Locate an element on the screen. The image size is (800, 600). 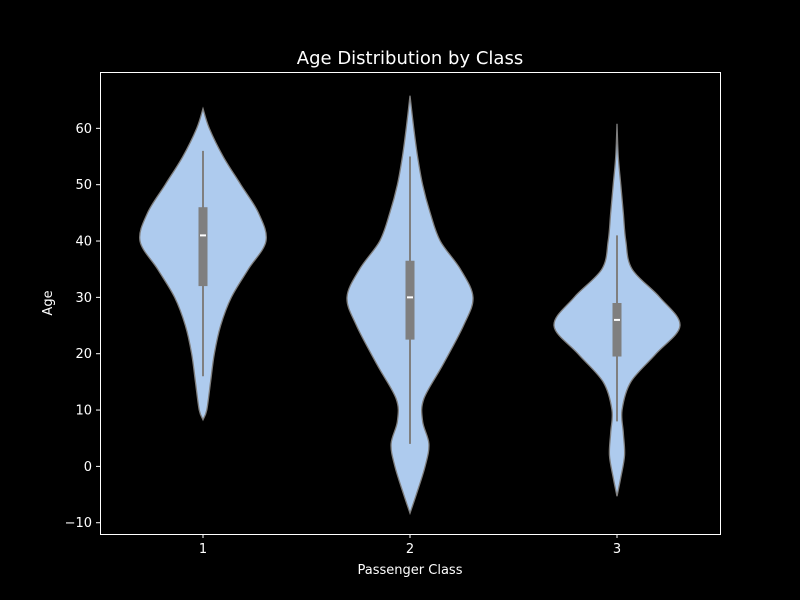
x-tick-label: 1 is located at coordinates (203, 549).